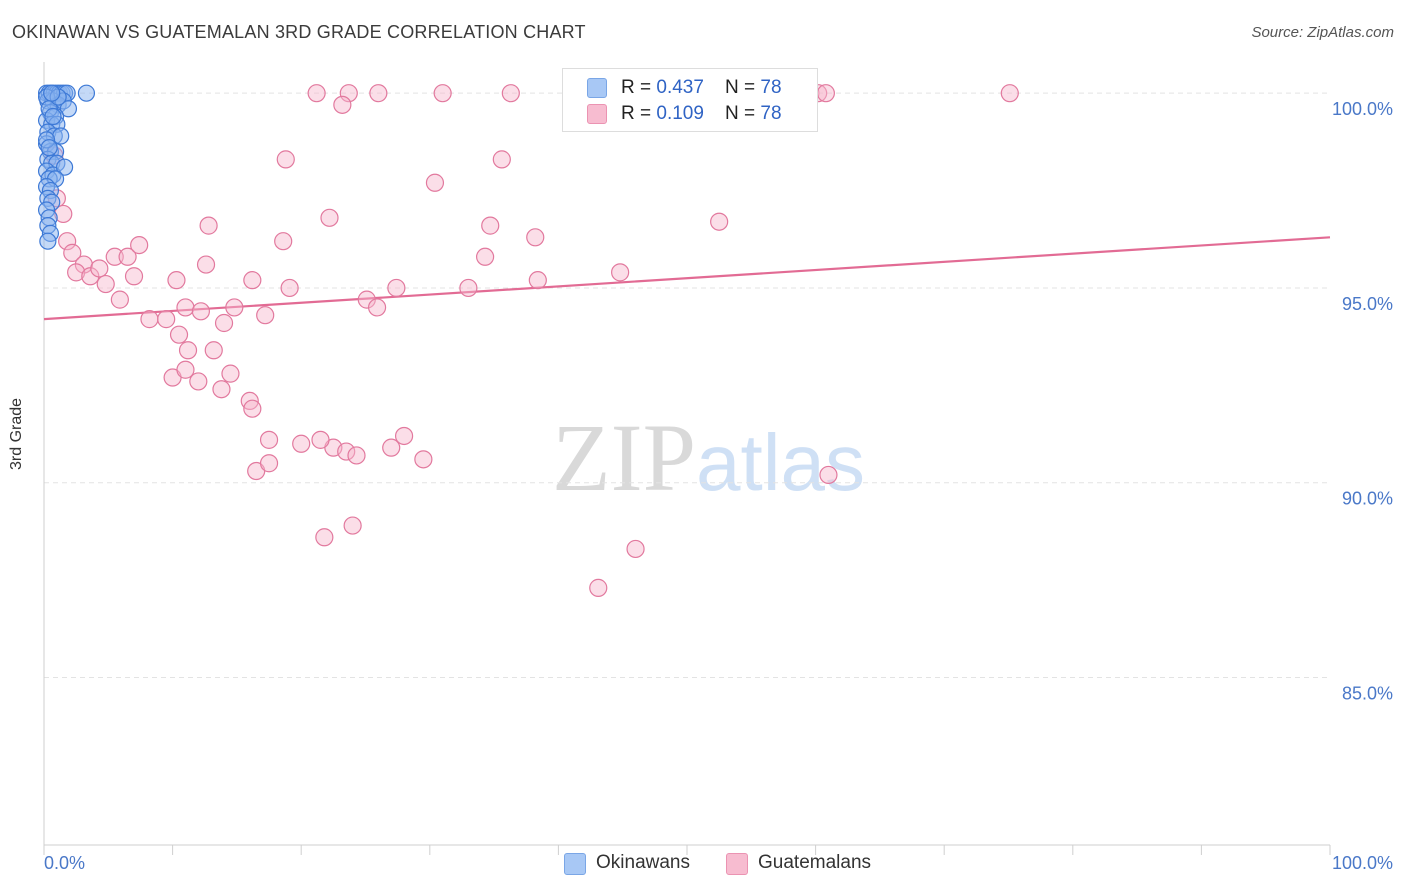 The image size is (1406, 892). I want to click on legend-swatch-okinawans, so click(597, 88).